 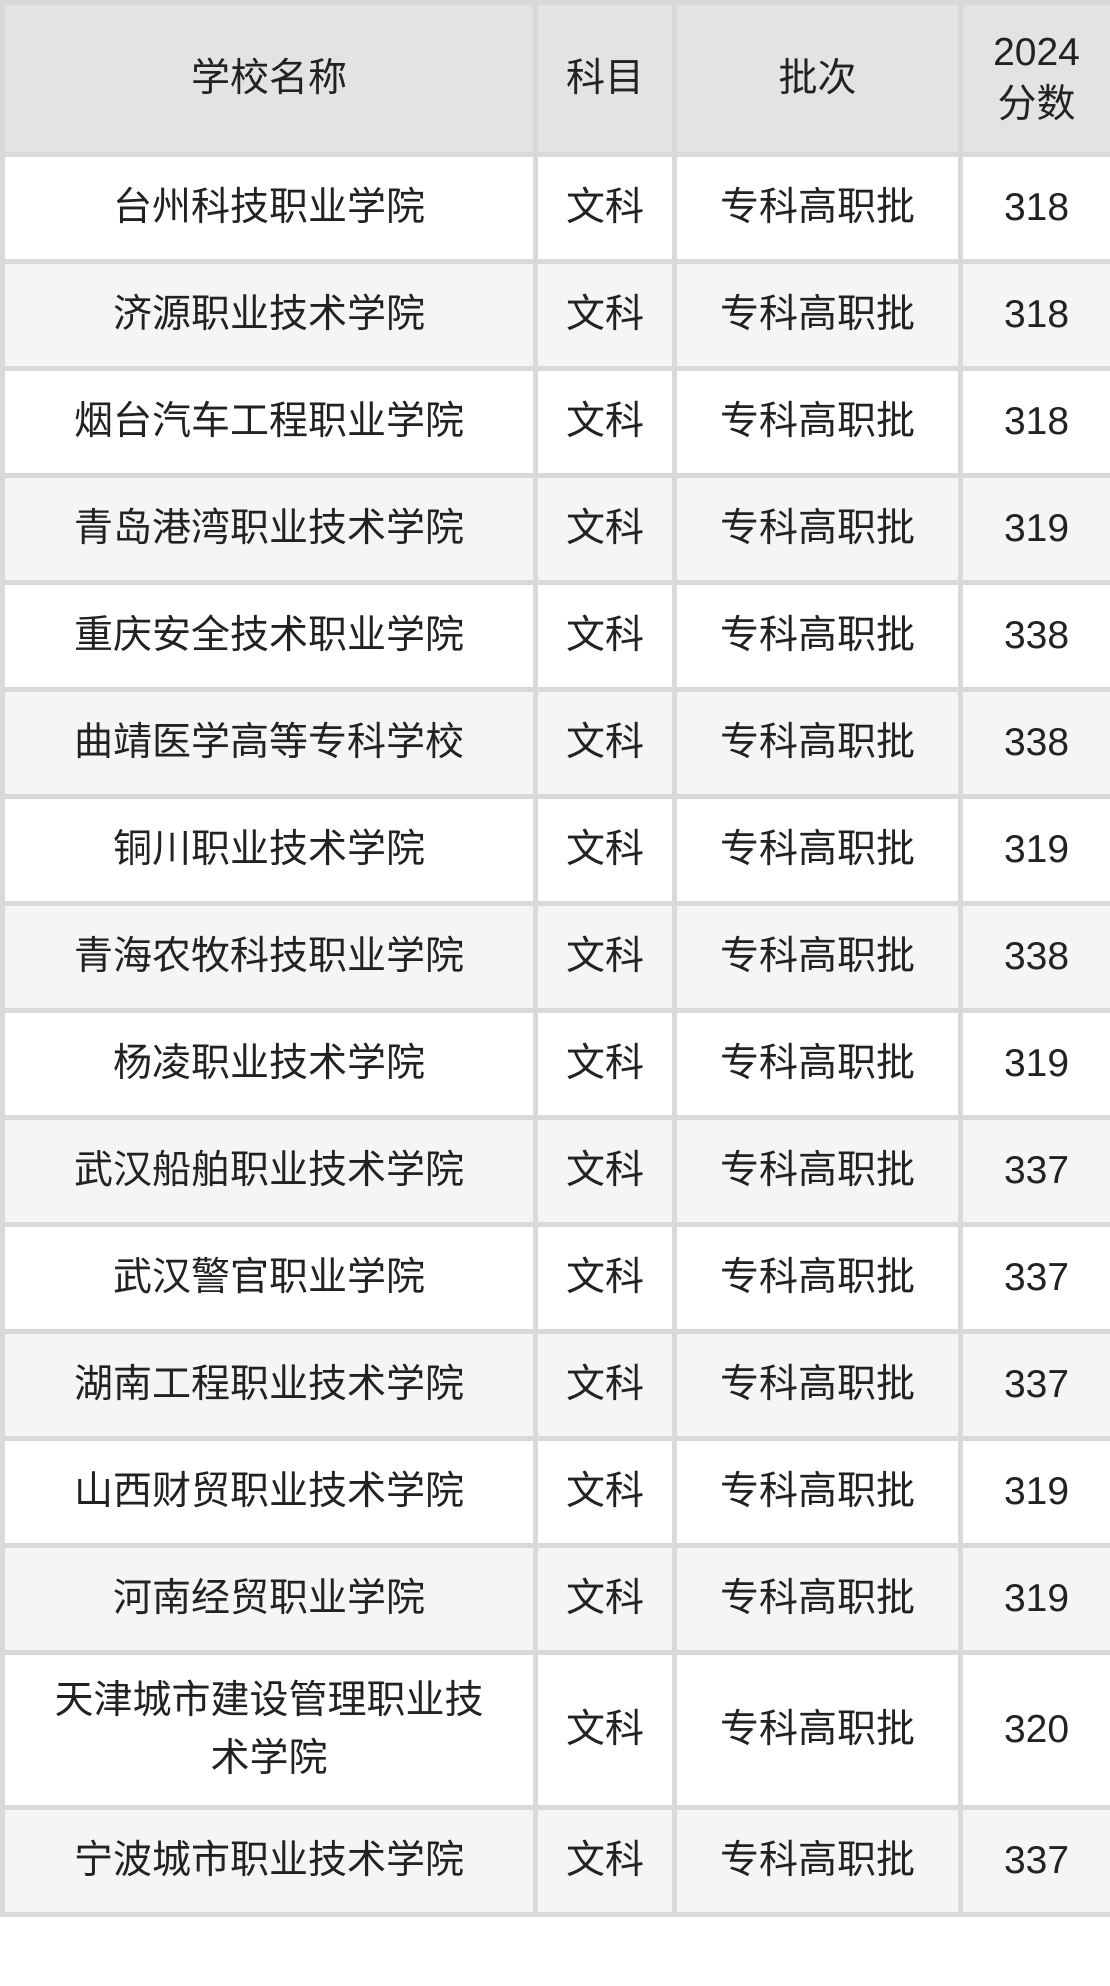 I want to click on table-row: 山西财贸职业技术学院 文科 专科高职批 319, so click(x=555, y=1492).